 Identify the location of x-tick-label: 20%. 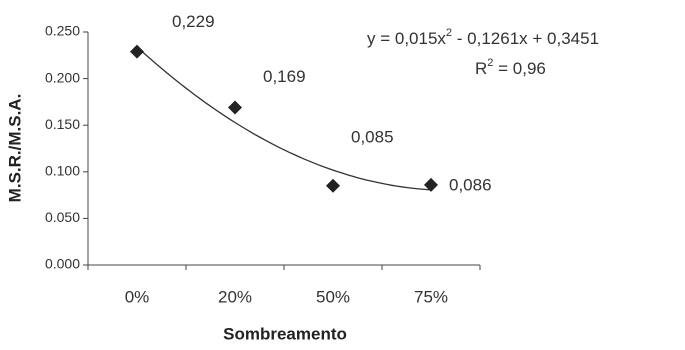
(235, 296).